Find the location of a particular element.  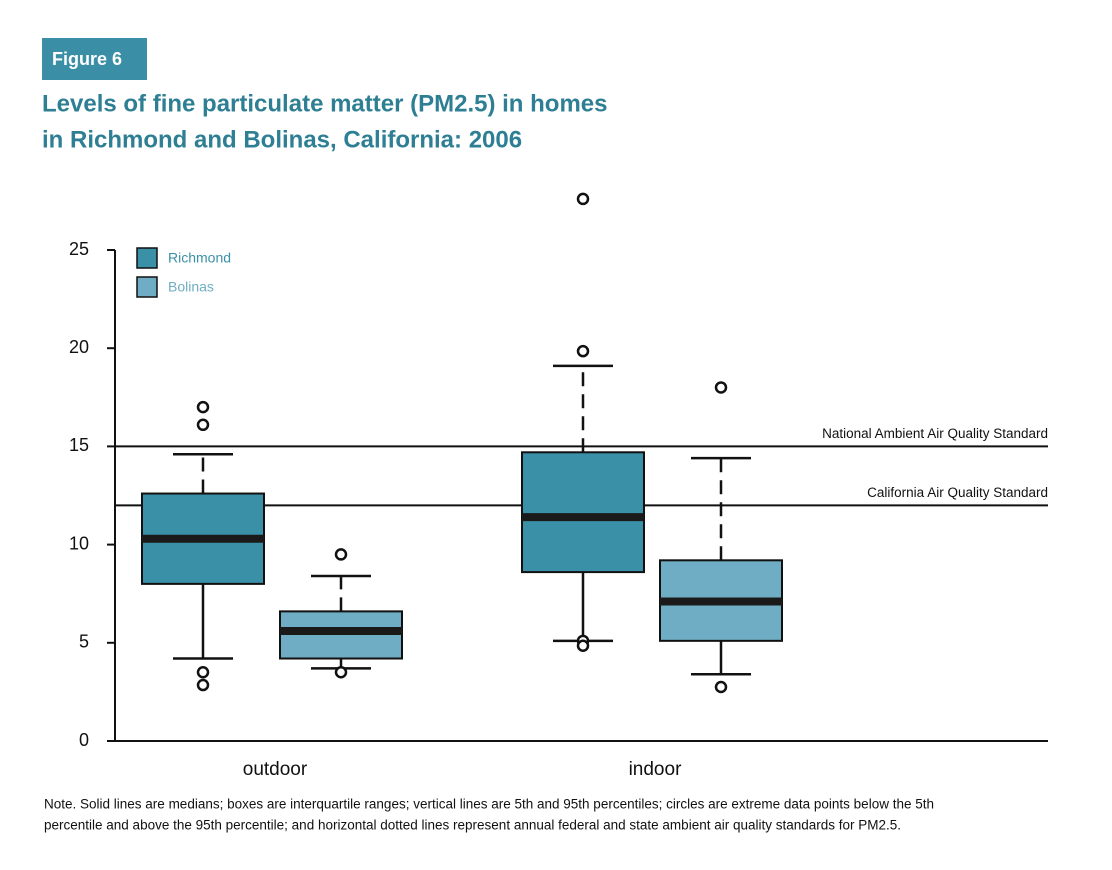

y-tick-label: 0 is located at coordinates (84, 740).